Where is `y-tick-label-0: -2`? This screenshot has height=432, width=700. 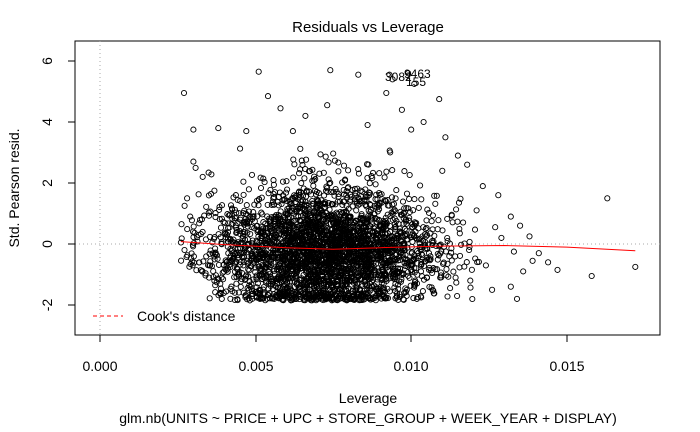 y-tick-label-0: -2 is located at coordinates (47, 305).